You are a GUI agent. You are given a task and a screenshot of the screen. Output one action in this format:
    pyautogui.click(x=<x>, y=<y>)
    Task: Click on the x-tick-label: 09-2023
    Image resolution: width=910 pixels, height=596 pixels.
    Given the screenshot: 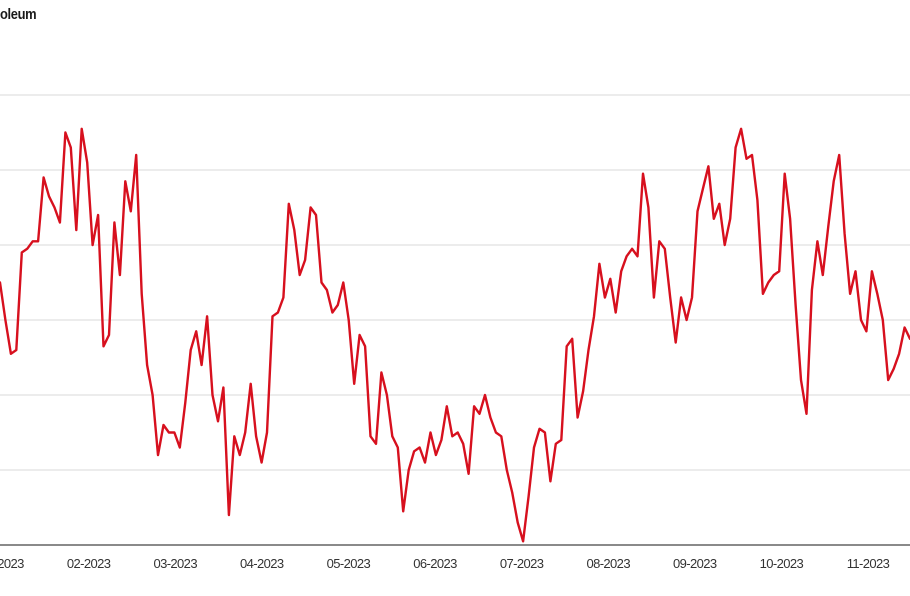 What is the action you would take?
    pyautogui.click(x=695, y=563)
    